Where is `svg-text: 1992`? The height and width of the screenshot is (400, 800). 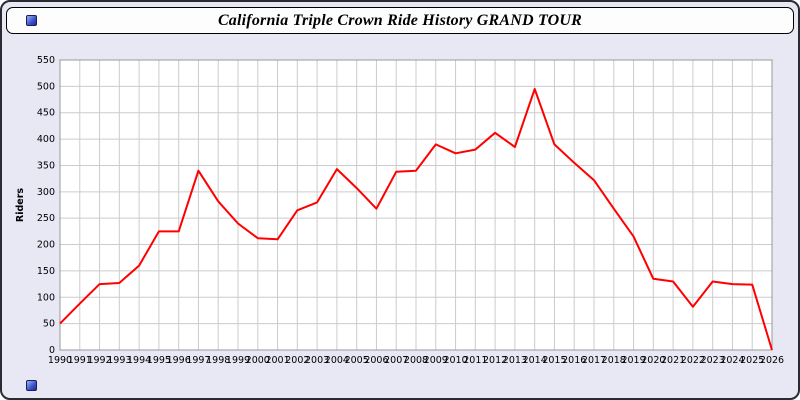
svg-text: 1992 is located at coordinates (99, 360).